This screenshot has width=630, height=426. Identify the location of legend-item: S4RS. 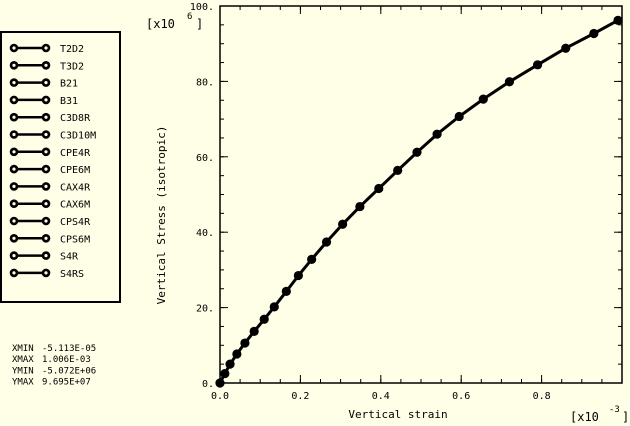
(46, 274).